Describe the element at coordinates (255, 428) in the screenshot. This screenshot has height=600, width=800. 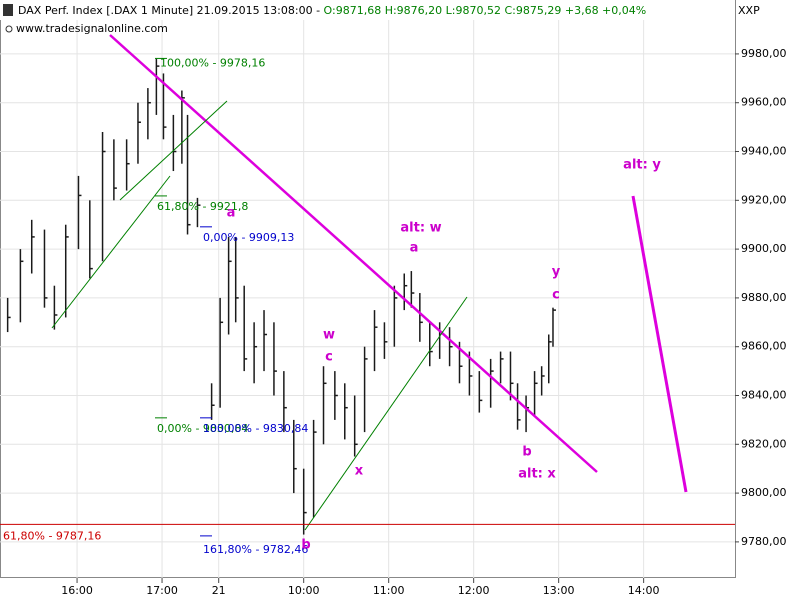
I see `level-label: 100,00% - 9830,84` at that location.